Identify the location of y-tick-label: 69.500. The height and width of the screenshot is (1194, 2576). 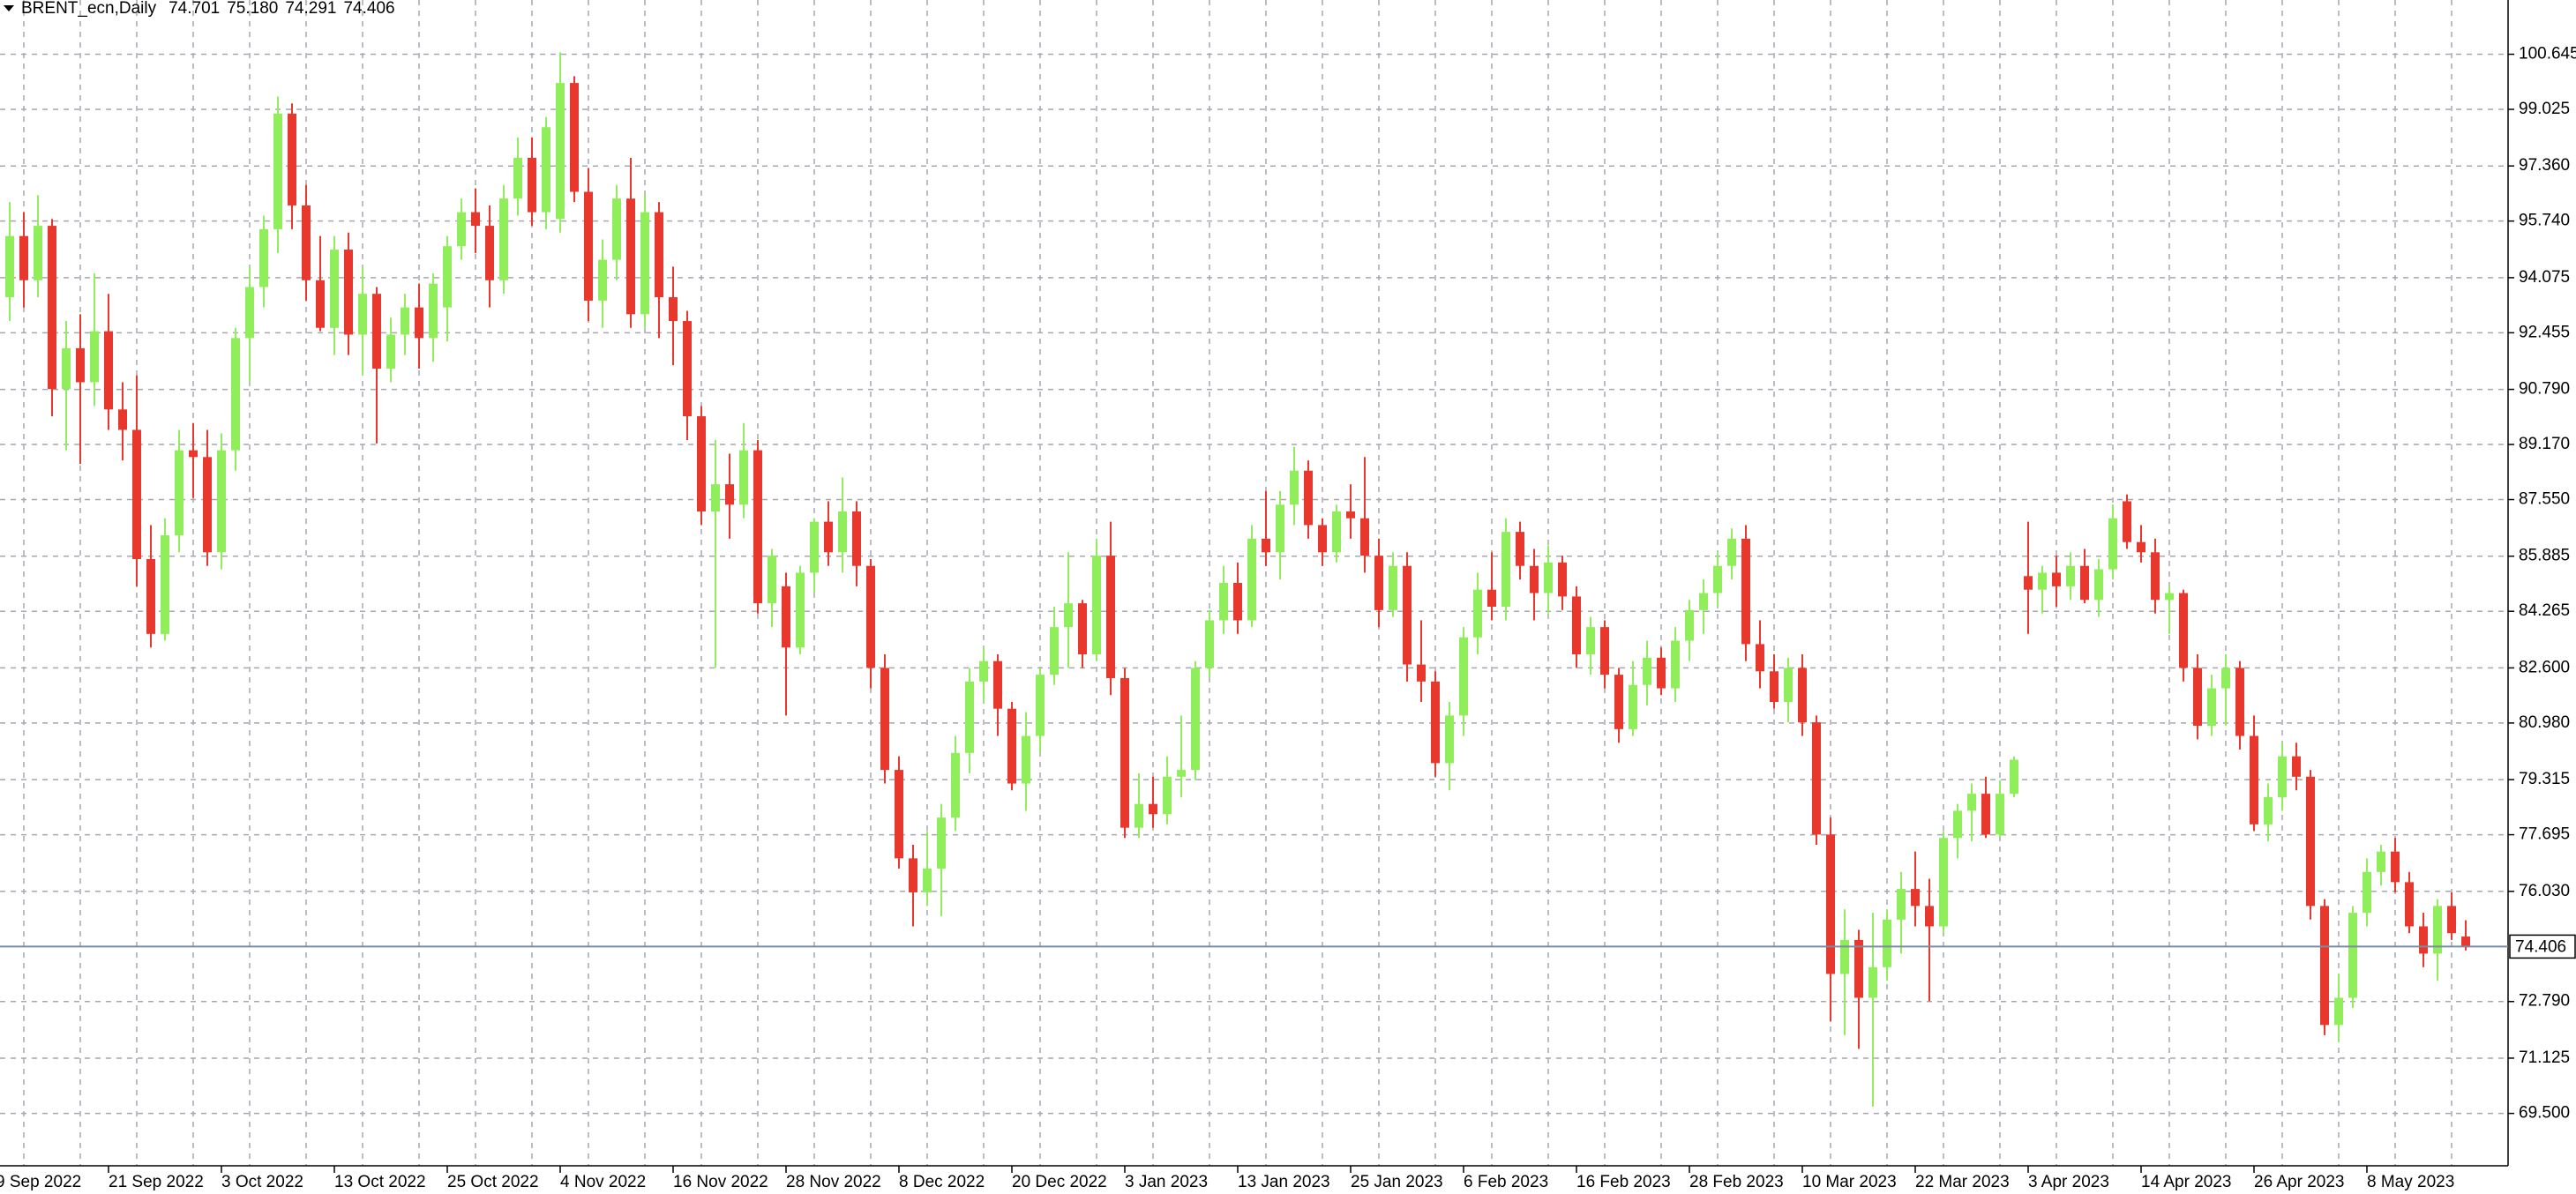
(2545, 1113).